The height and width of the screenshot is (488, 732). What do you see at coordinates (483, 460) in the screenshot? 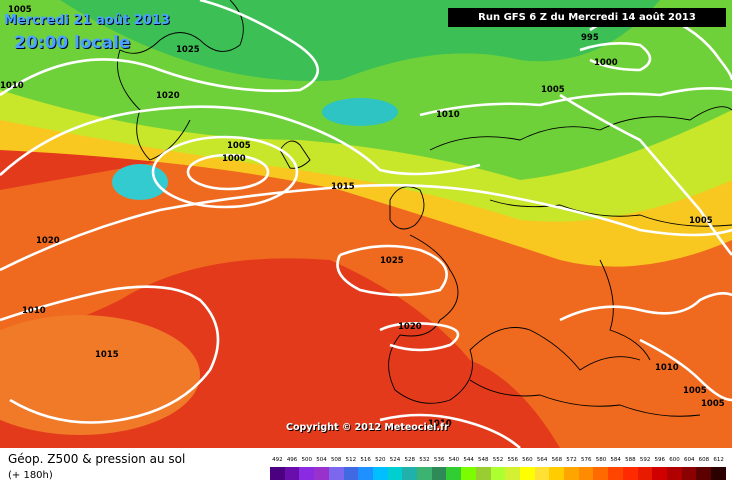
I see `legend-value: 548` at bounding box center [483, 460].